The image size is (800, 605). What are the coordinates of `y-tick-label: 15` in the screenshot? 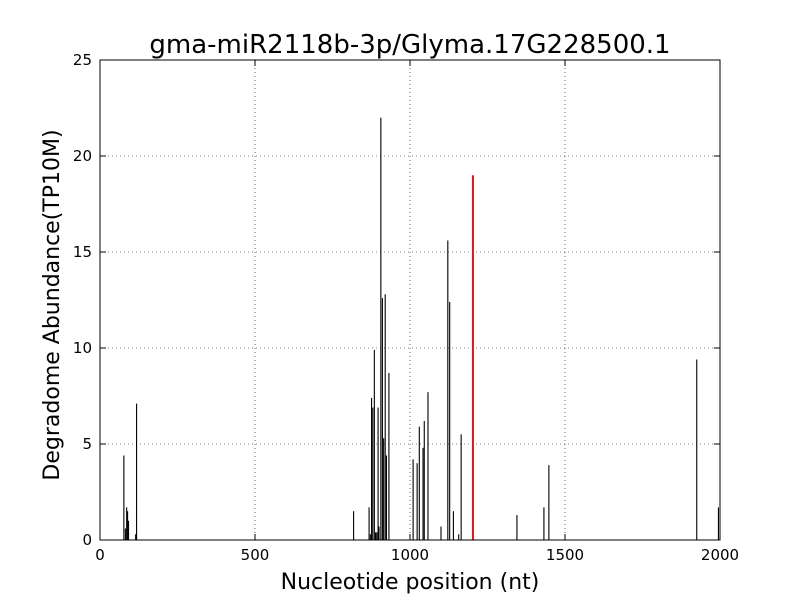 It's located at (82, 252).